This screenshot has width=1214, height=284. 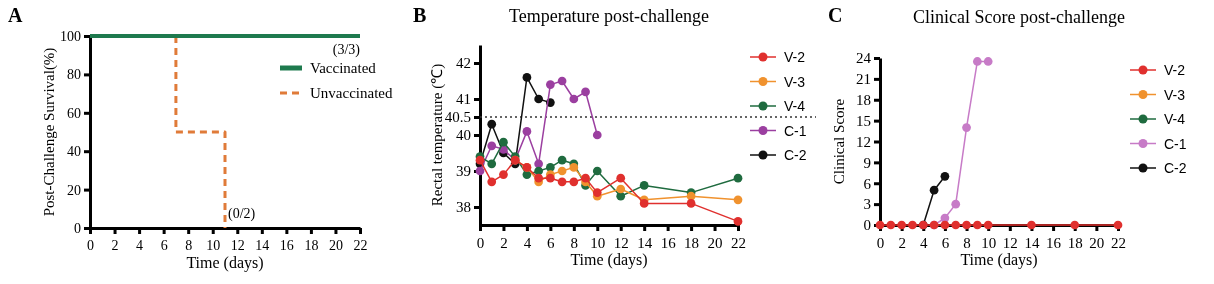 What do you see at coordinates (839, 141) in the screenshot?
I see `y-axis-title: Clinical Score` at bounding box center [839, 141].